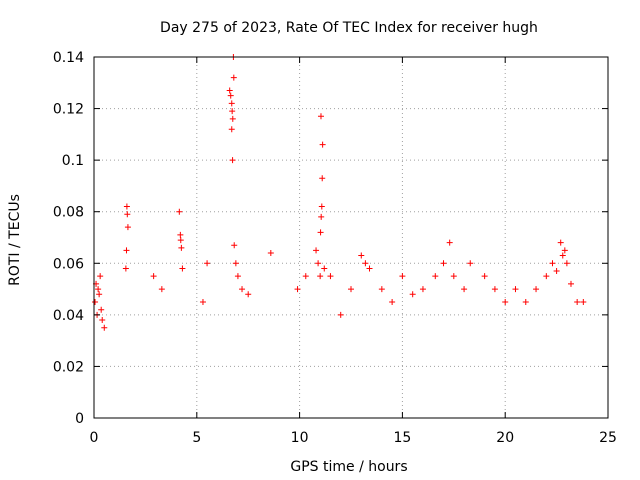 This screenshot has height=480, width=640. I want to click on y-axis-label: ROTI / TECUs, so click(15, 240).